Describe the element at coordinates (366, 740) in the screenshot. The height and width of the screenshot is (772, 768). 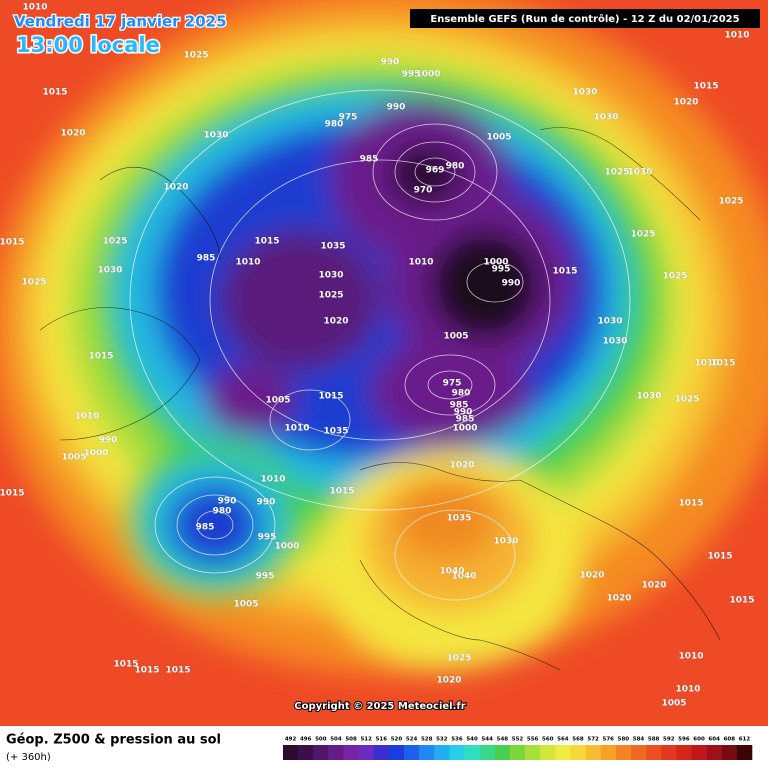
I see `legend-label: 512` at that location.